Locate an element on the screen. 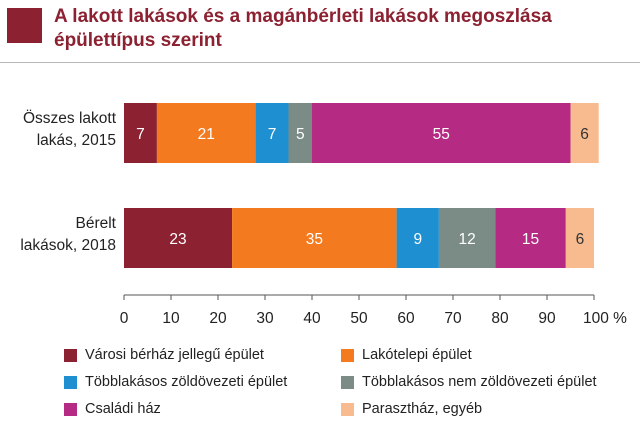  x-tick-label: 100 % is located at coordinates (605, 318).